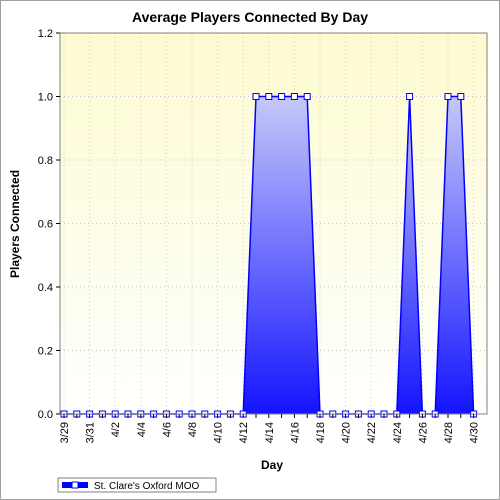 The height and width of the screenshot is (500, 500). I want to click on x-tick-label: 3/31, so click(91, 432).